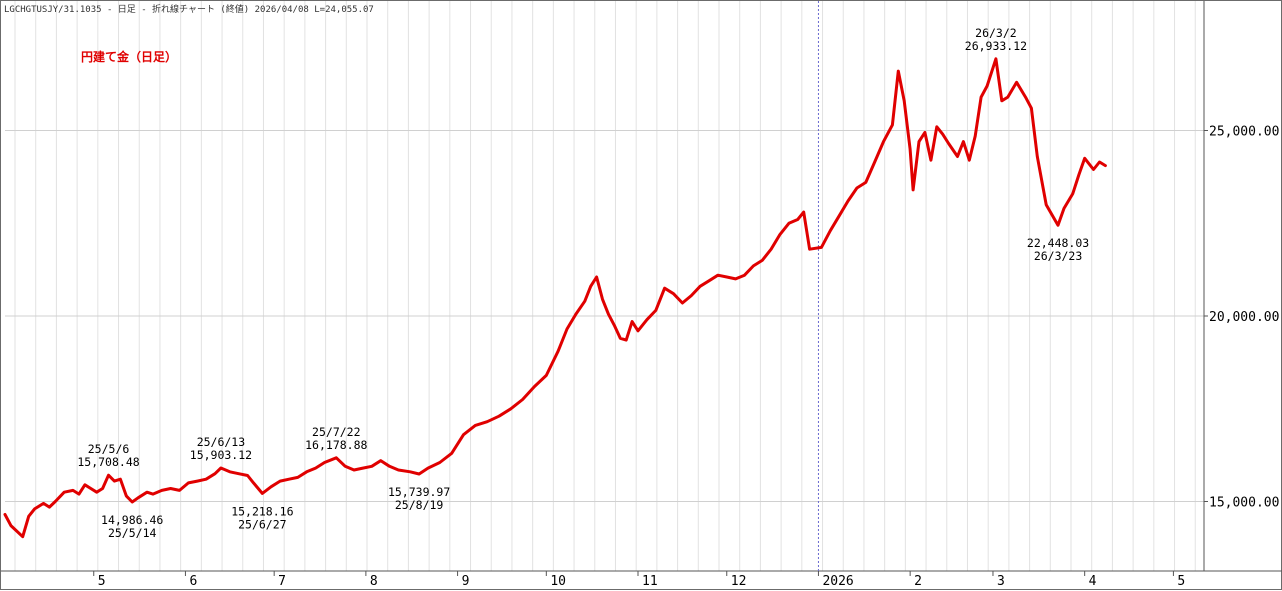 The height and width of the screenshot is (591, 1282). Describe the element at coordinates (108, 462) in the screenshot. I see `annotation-label: 15,708.48` at that location.